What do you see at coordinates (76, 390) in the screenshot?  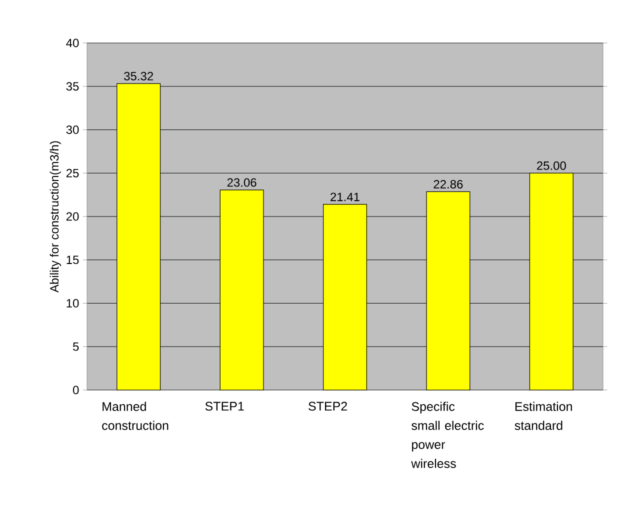 I see `y-tick-label: 0` at bounding box center [76, 390].